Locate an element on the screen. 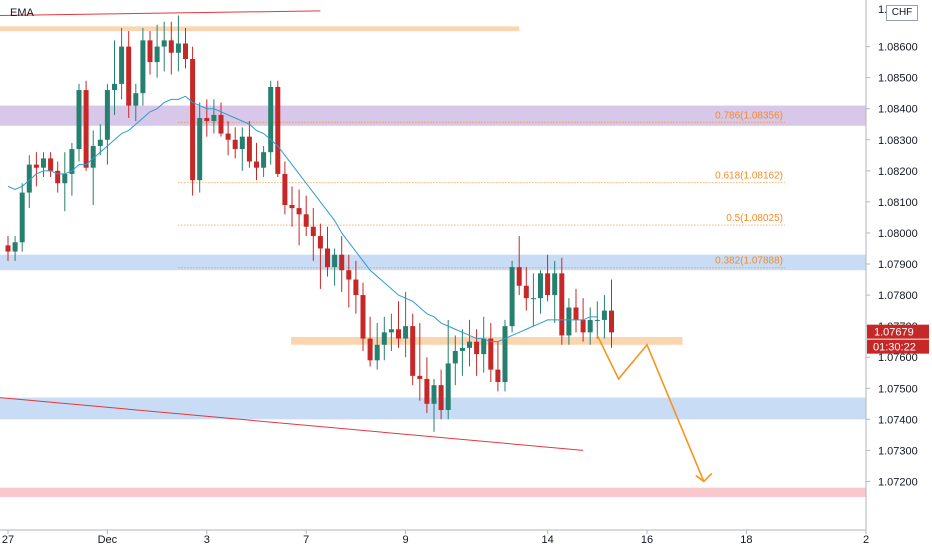 This screenshot has height=550, width=932. fib-level-label: 0.618(1.08162) is located at coordinates (749, 176).